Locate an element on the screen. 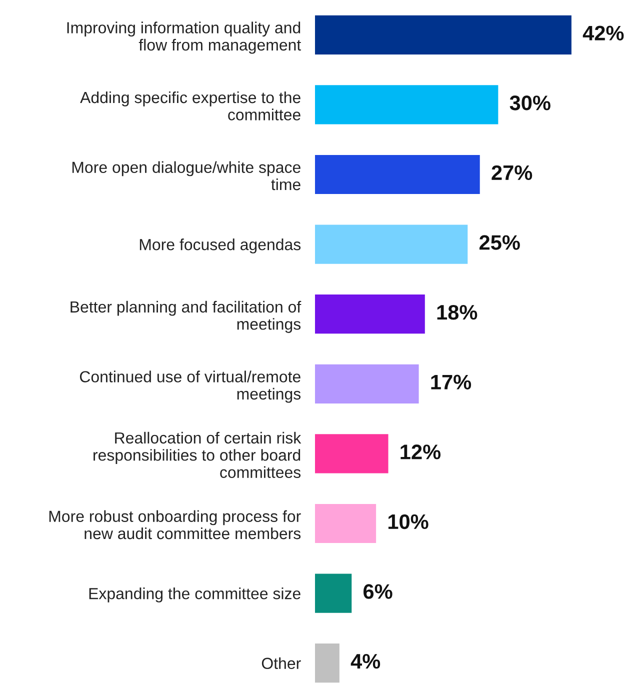 The width and height of the screenshot is (633, 698). y-tick-label: More open dialogue/white space time is located at coordinates (186, 175).